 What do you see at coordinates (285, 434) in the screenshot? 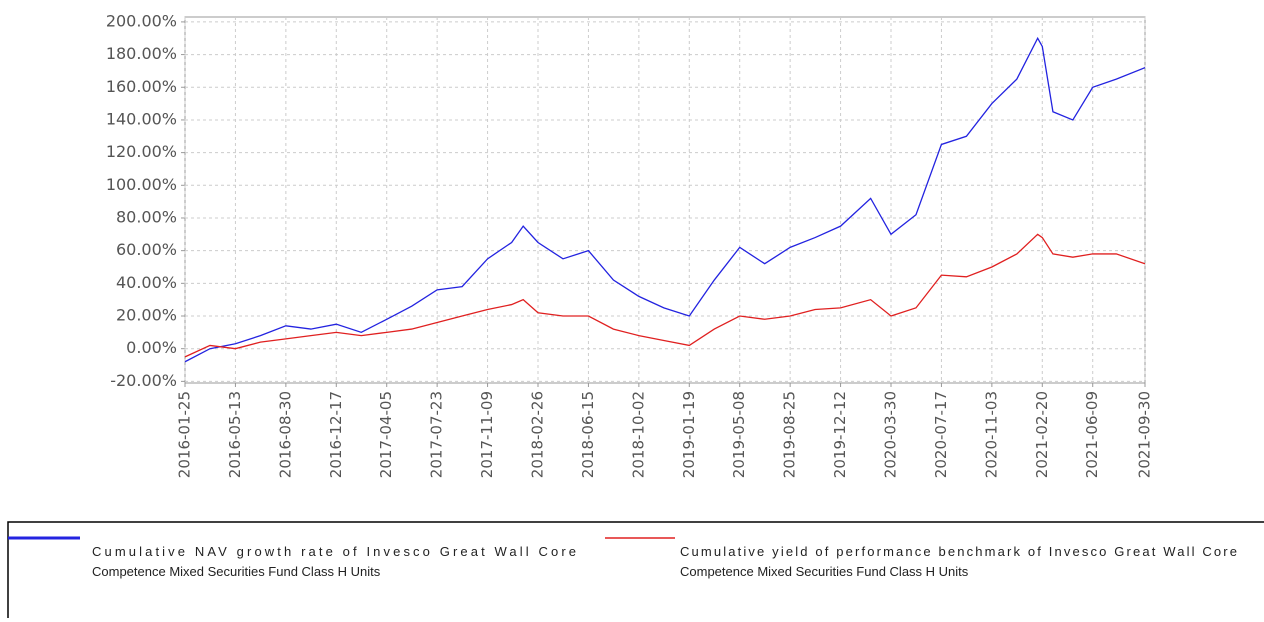
I see `x-tick-label: 2016-08-30` at bounding box center [285, 434].